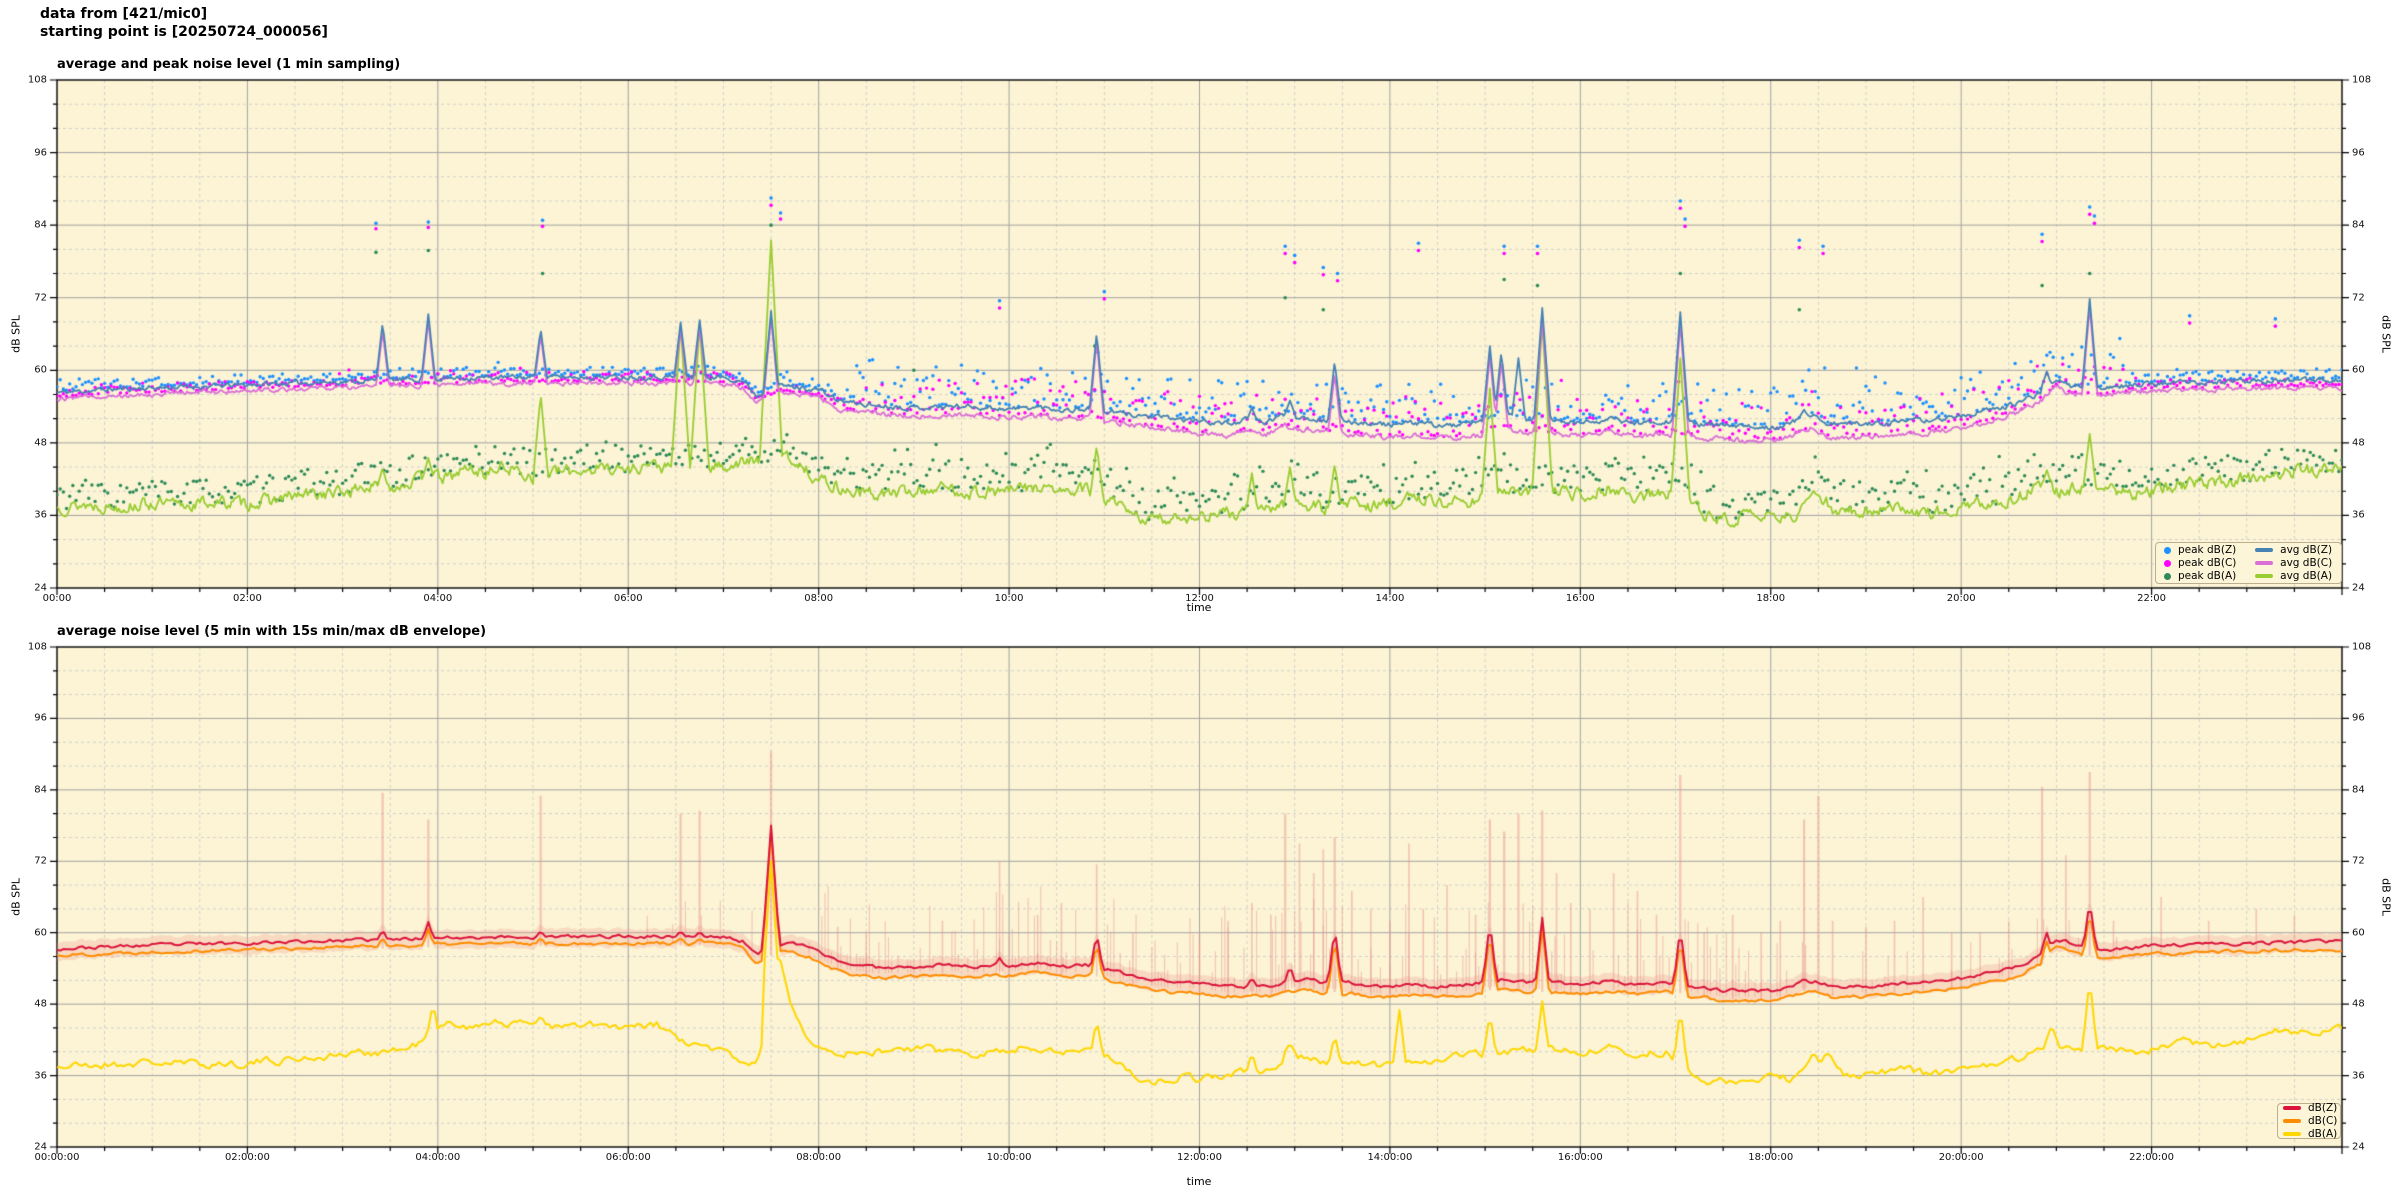 The width and height of the screenshot is (2400, 1200). Describe the element at coordinates (2323, 1108) in the screenshot. I see `legend-label: dB(Z)` at that location.